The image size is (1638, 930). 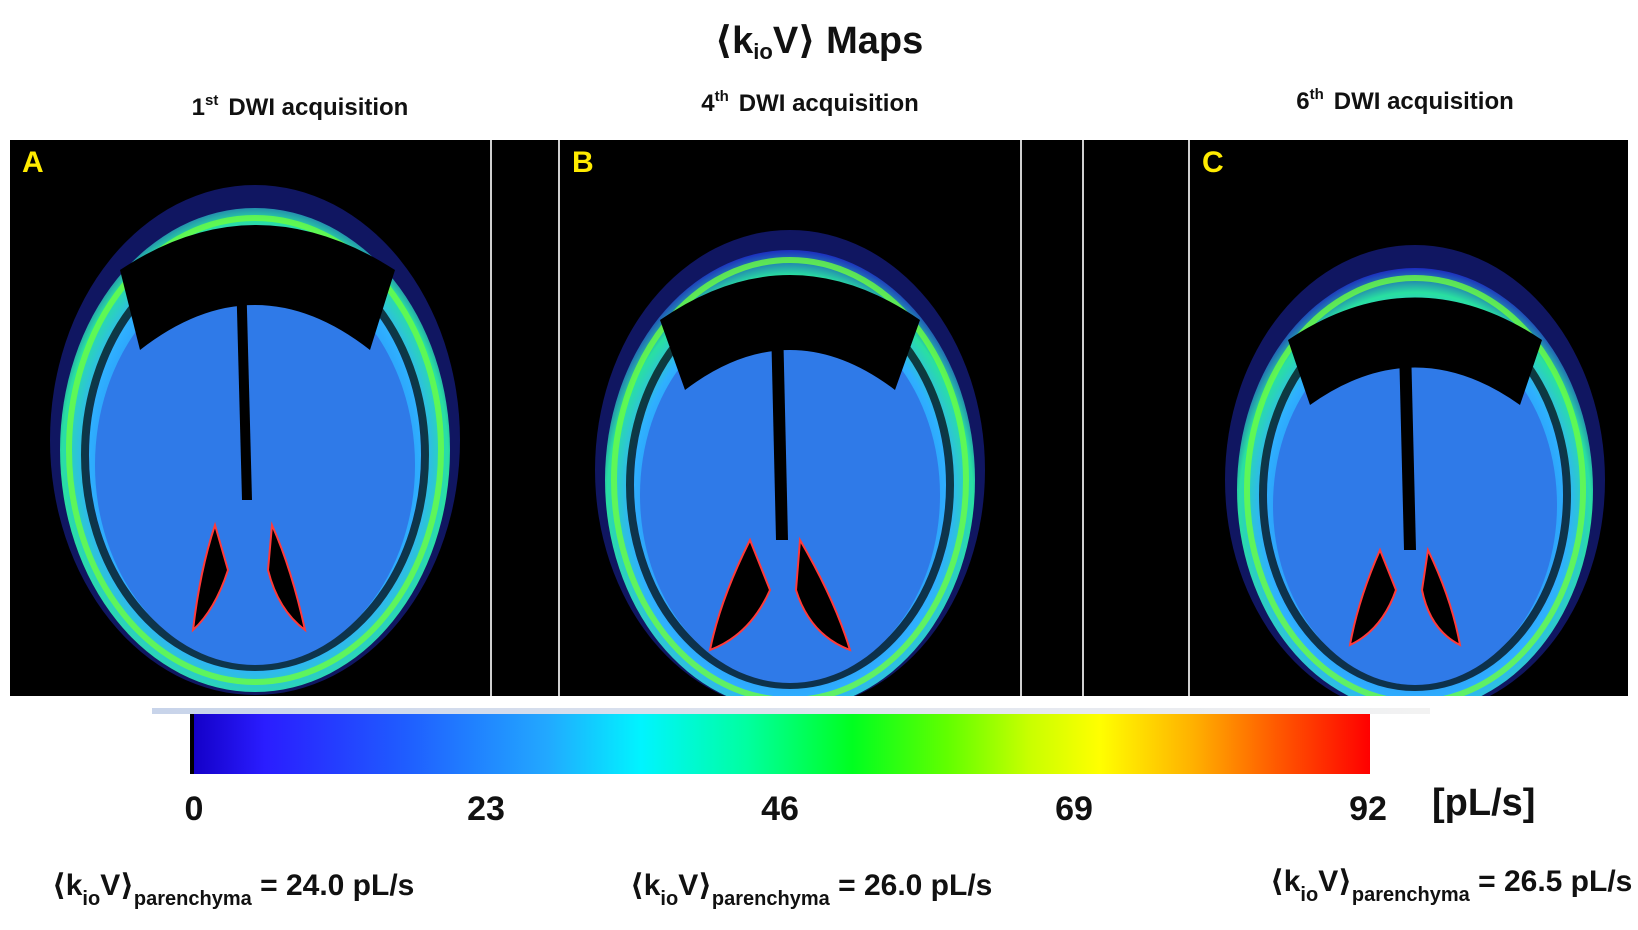 What do you see at coordinates (1074, 809) in the screenshot?
I see `colorbar-tick: 69` at bounding box center [1074, 809].